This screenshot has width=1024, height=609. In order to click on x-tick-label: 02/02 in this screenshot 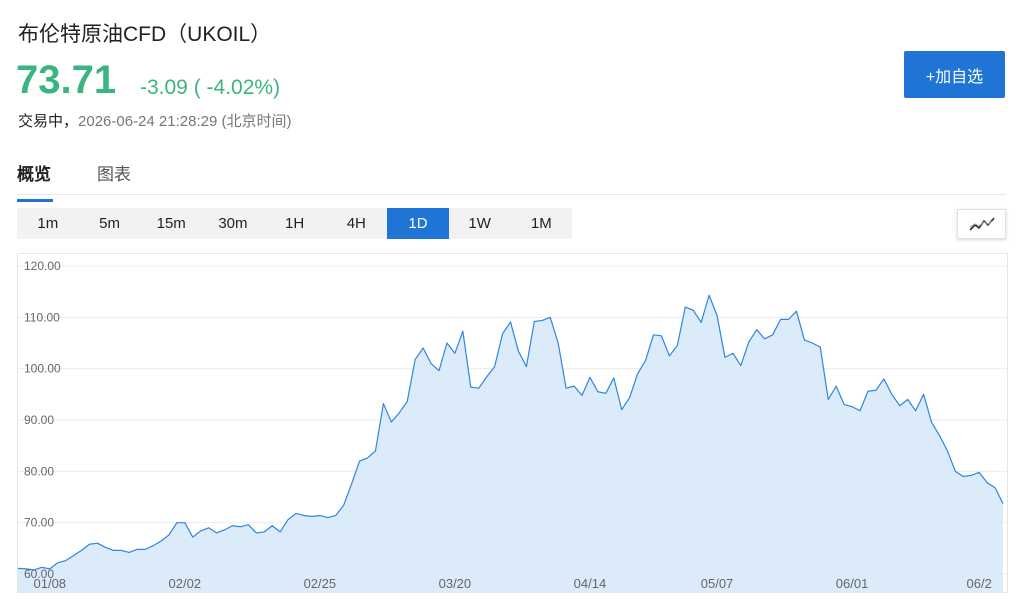, I will do `click(185, 583)`.